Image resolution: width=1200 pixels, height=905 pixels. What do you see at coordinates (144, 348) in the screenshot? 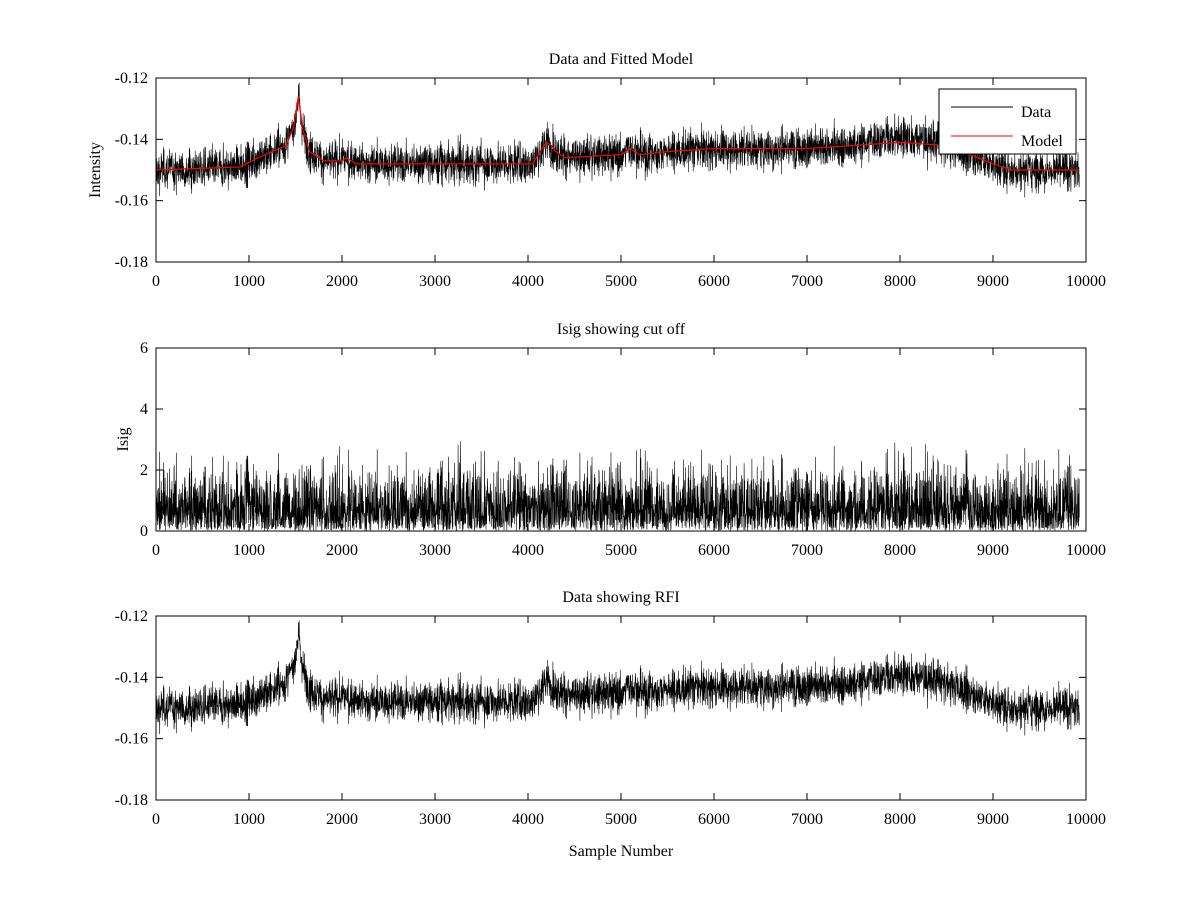
I see `y-tick-label: 6` at bounding box center [144, 348].